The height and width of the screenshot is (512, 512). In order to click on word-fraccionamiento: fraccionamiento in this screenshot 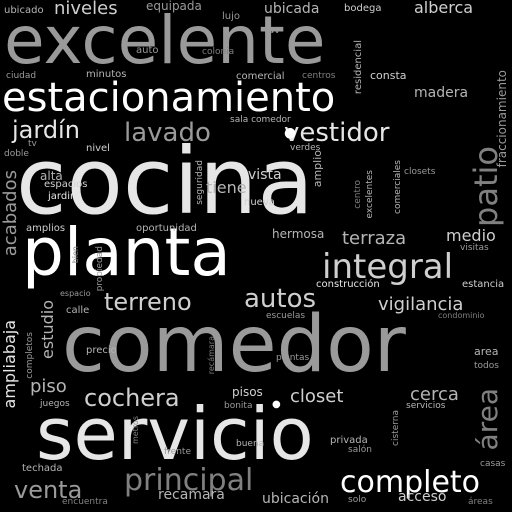, I will do `click(502, 119)`.